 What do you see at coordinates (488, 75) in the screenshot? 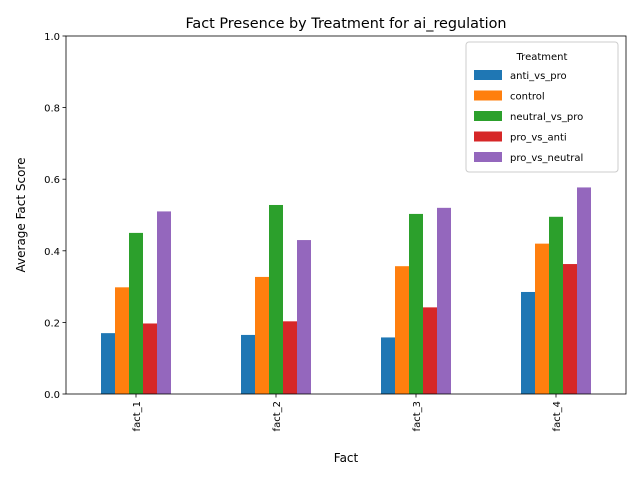
I see `legend-swatch-anti_vs_pro` at bounding box center [488, 75].